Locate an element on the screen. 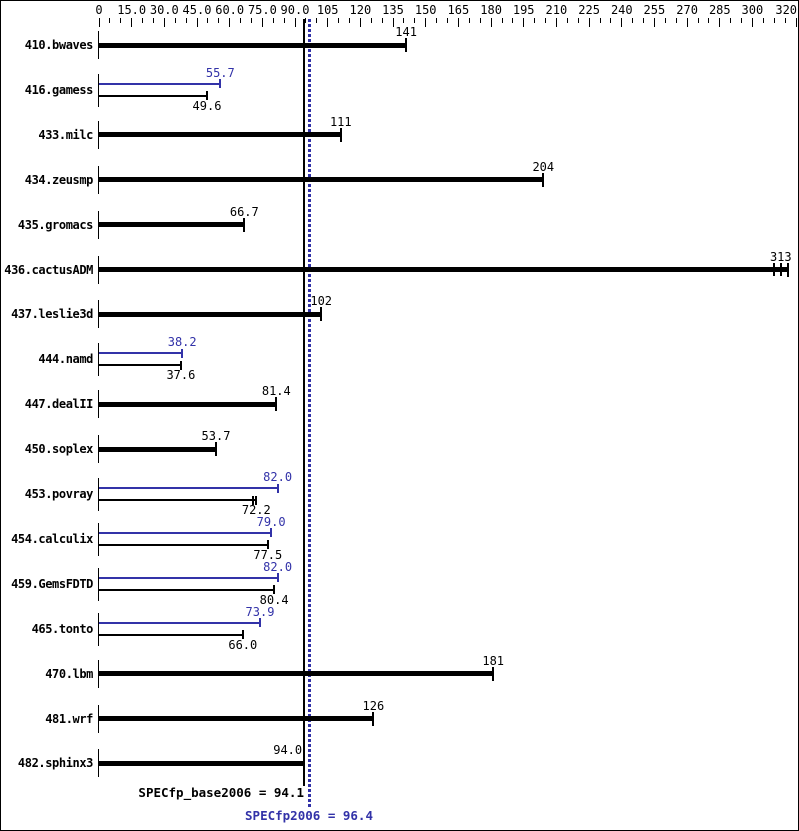 Image resolution: width=799 pixels, height=831 pixels. base-value-label: 66.0 is located at coordinates (243, 644).